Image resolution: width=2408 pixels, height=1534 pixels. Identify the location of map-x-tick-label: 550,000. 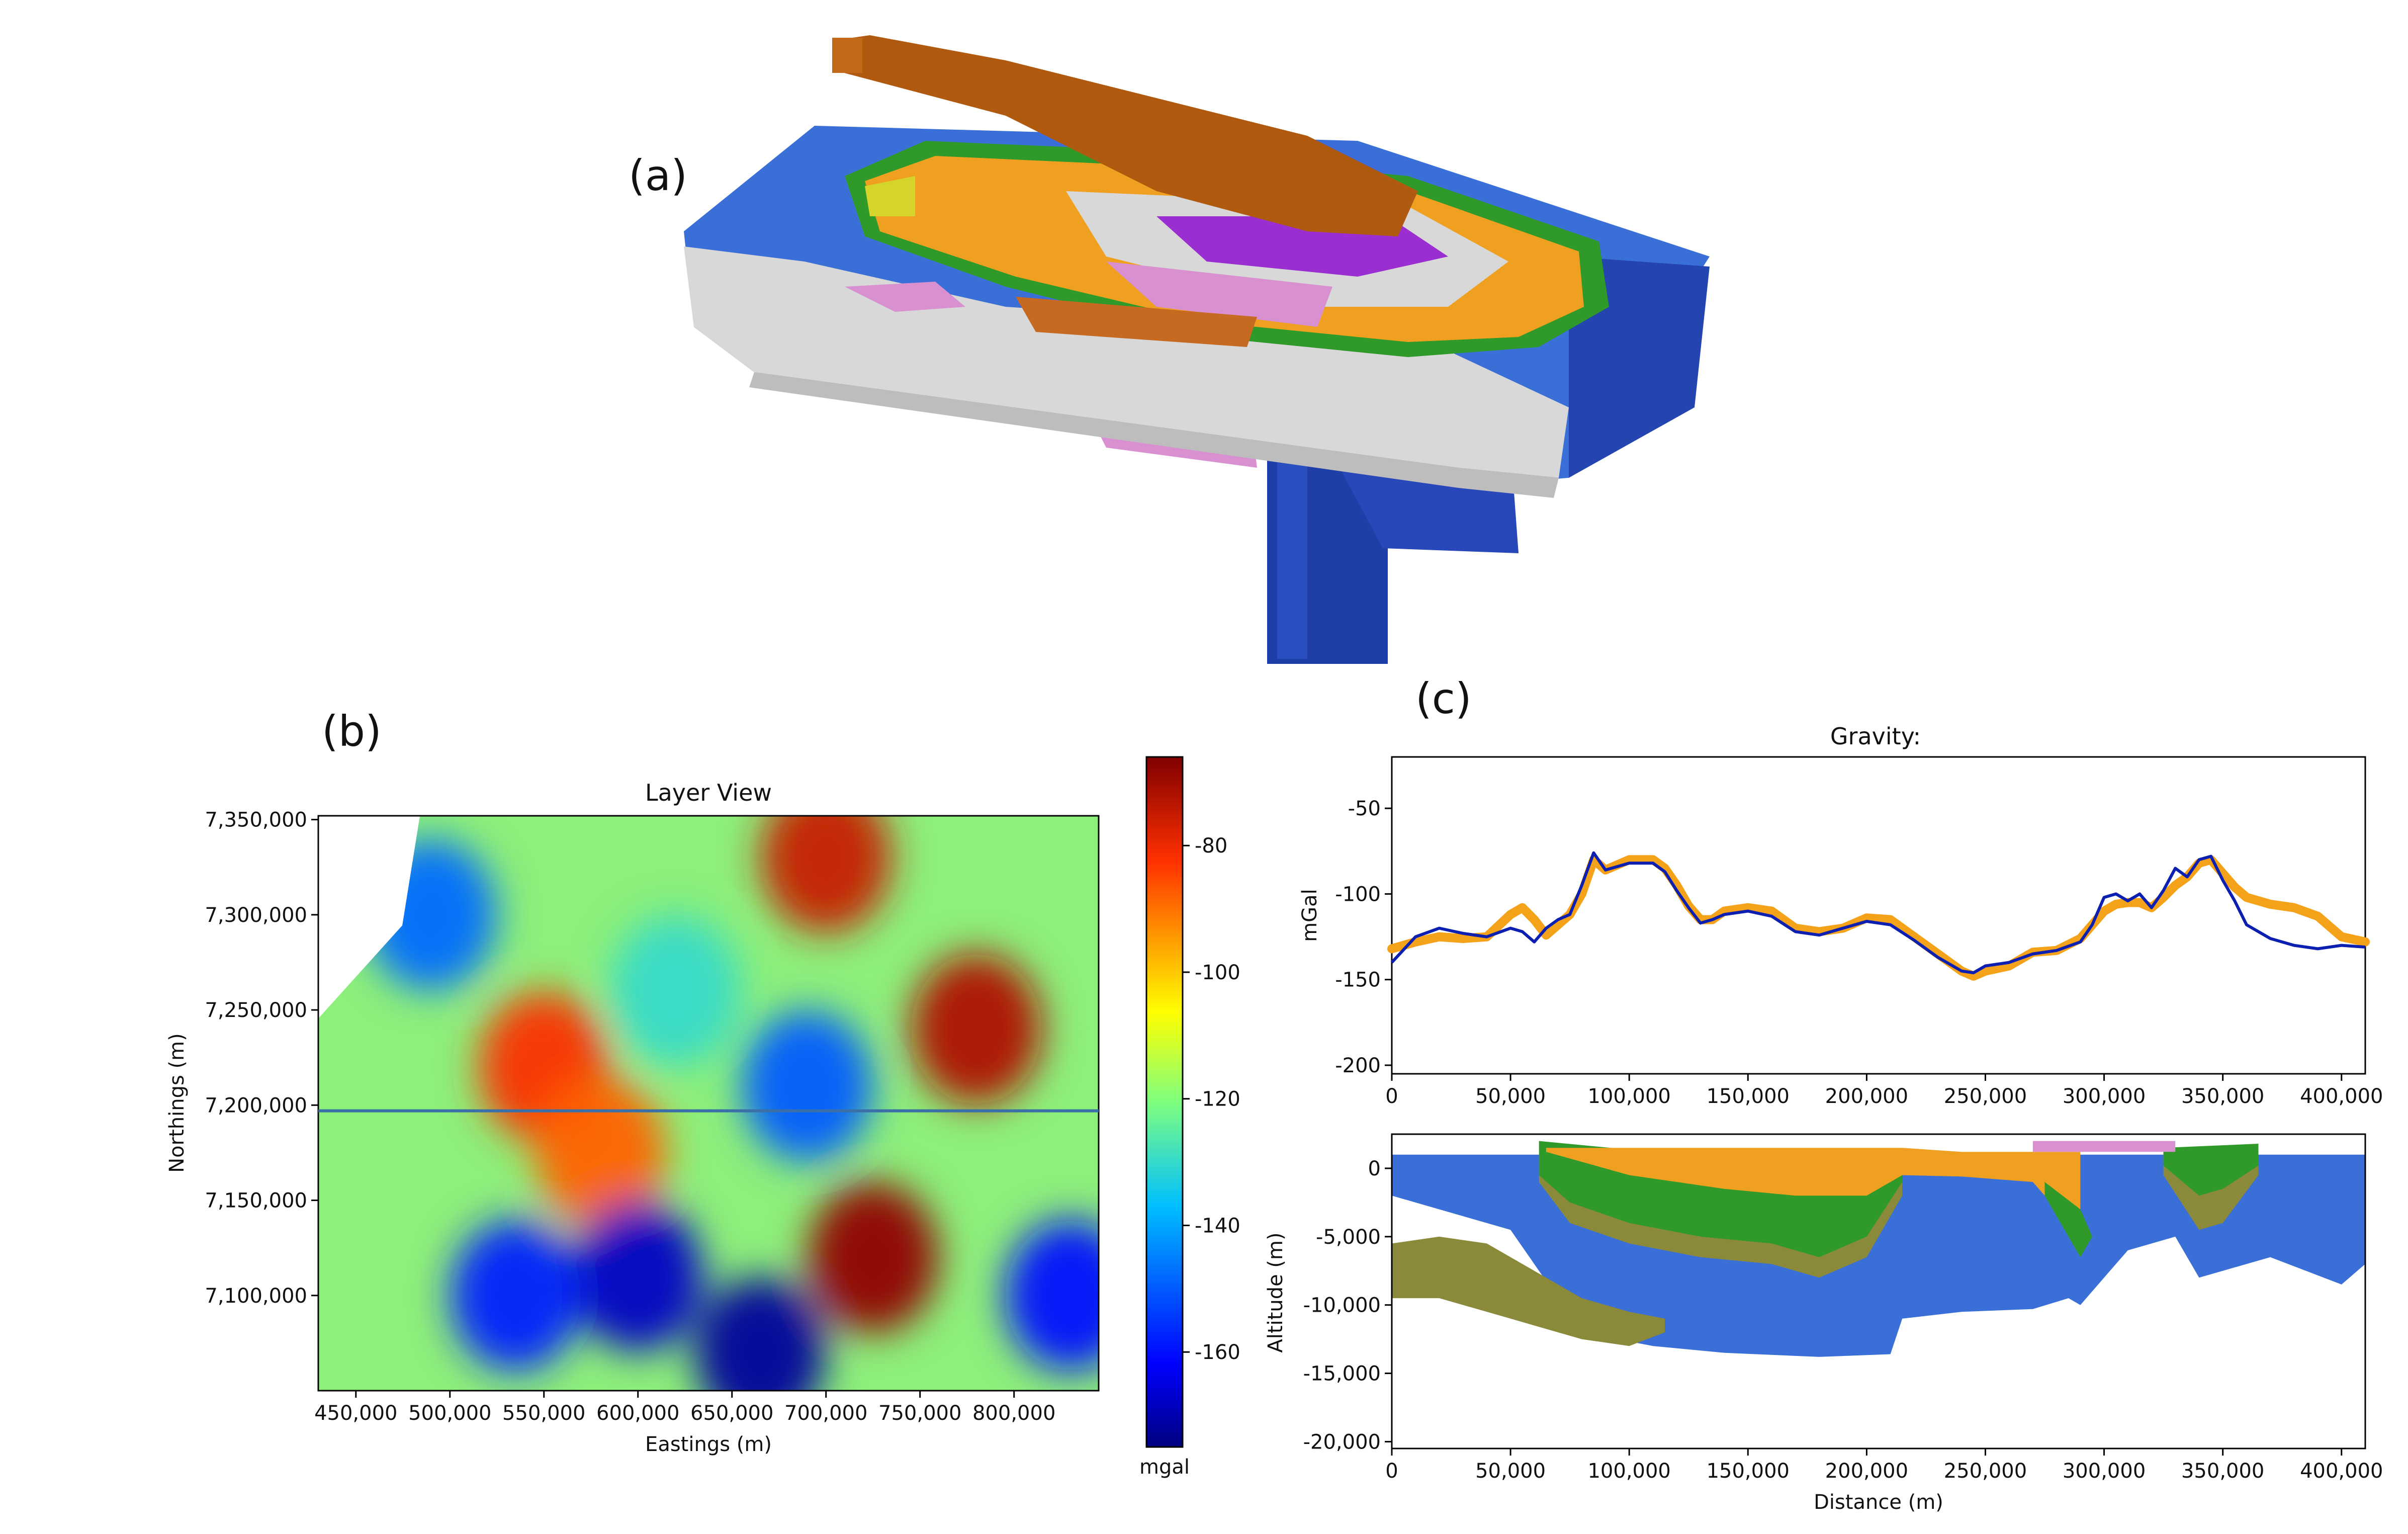
(543, 1413).